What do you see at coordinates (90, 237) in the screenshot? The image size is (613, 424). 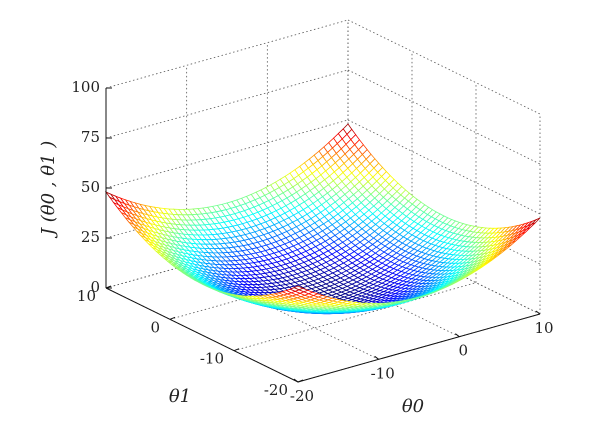 I see `z-tick-label: 25` at bounding box center [90, 237].